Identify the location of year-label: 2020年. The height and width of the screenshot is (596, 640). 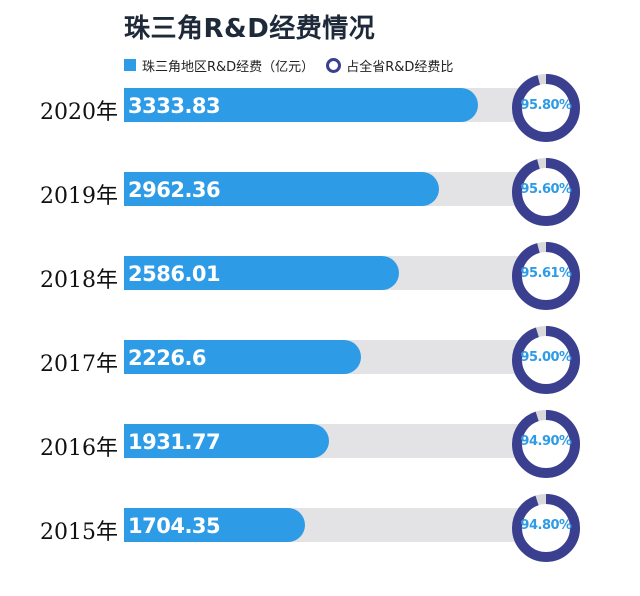
(79, 112).